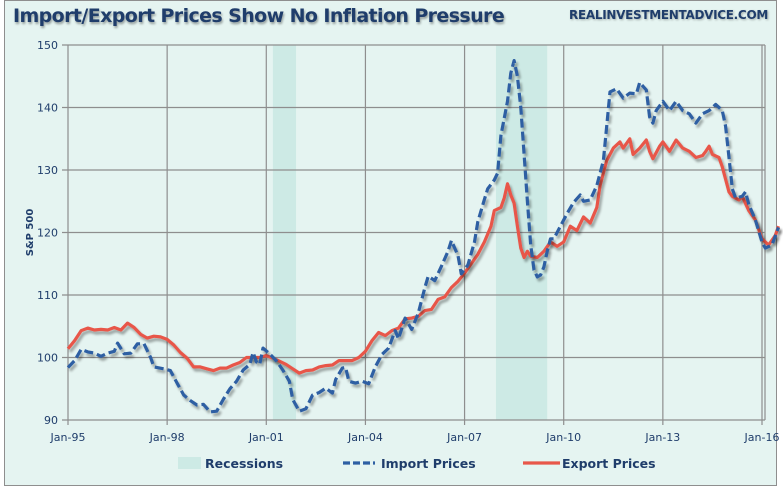  Describe the element at coordinates (47, 170) in the screenshot. I see `y-tick-label: 130` at that location.